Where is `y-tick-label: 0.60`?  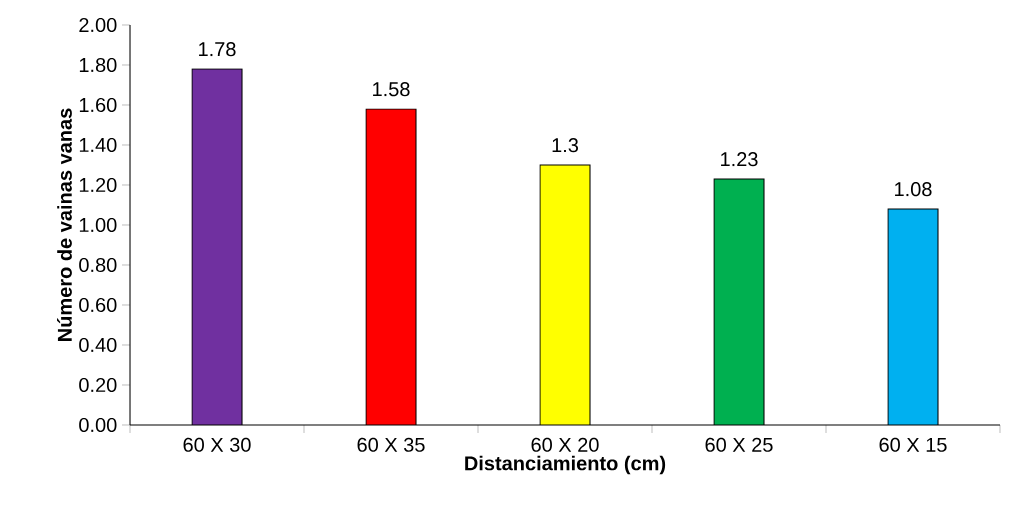 y-tick-label: 0.60 is located at coordinates (98, 305).